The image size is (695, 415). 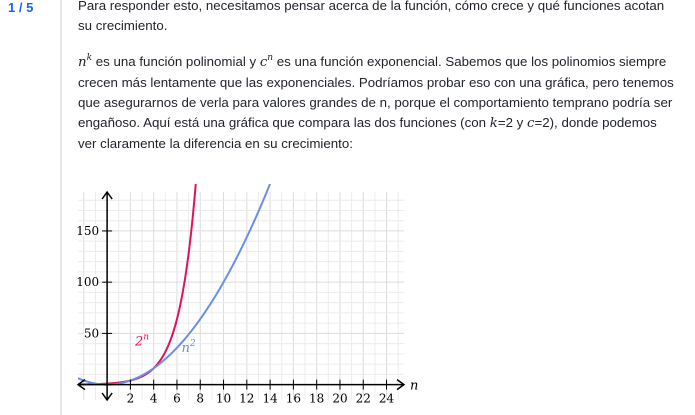 I want to click on step-rail, so click(x=61, y=207).